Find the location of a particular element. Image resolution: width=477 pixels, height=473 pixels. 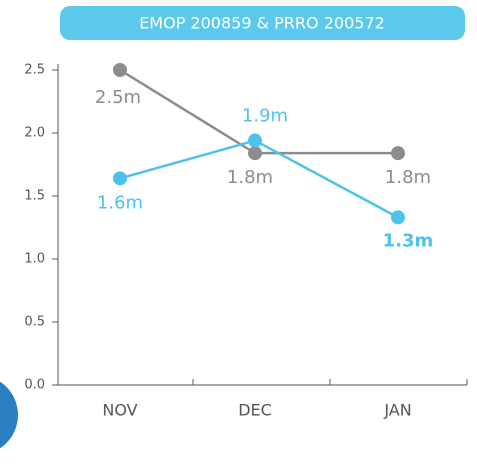

y-tick-label: 1.0 is located at coordinates (34, 259).